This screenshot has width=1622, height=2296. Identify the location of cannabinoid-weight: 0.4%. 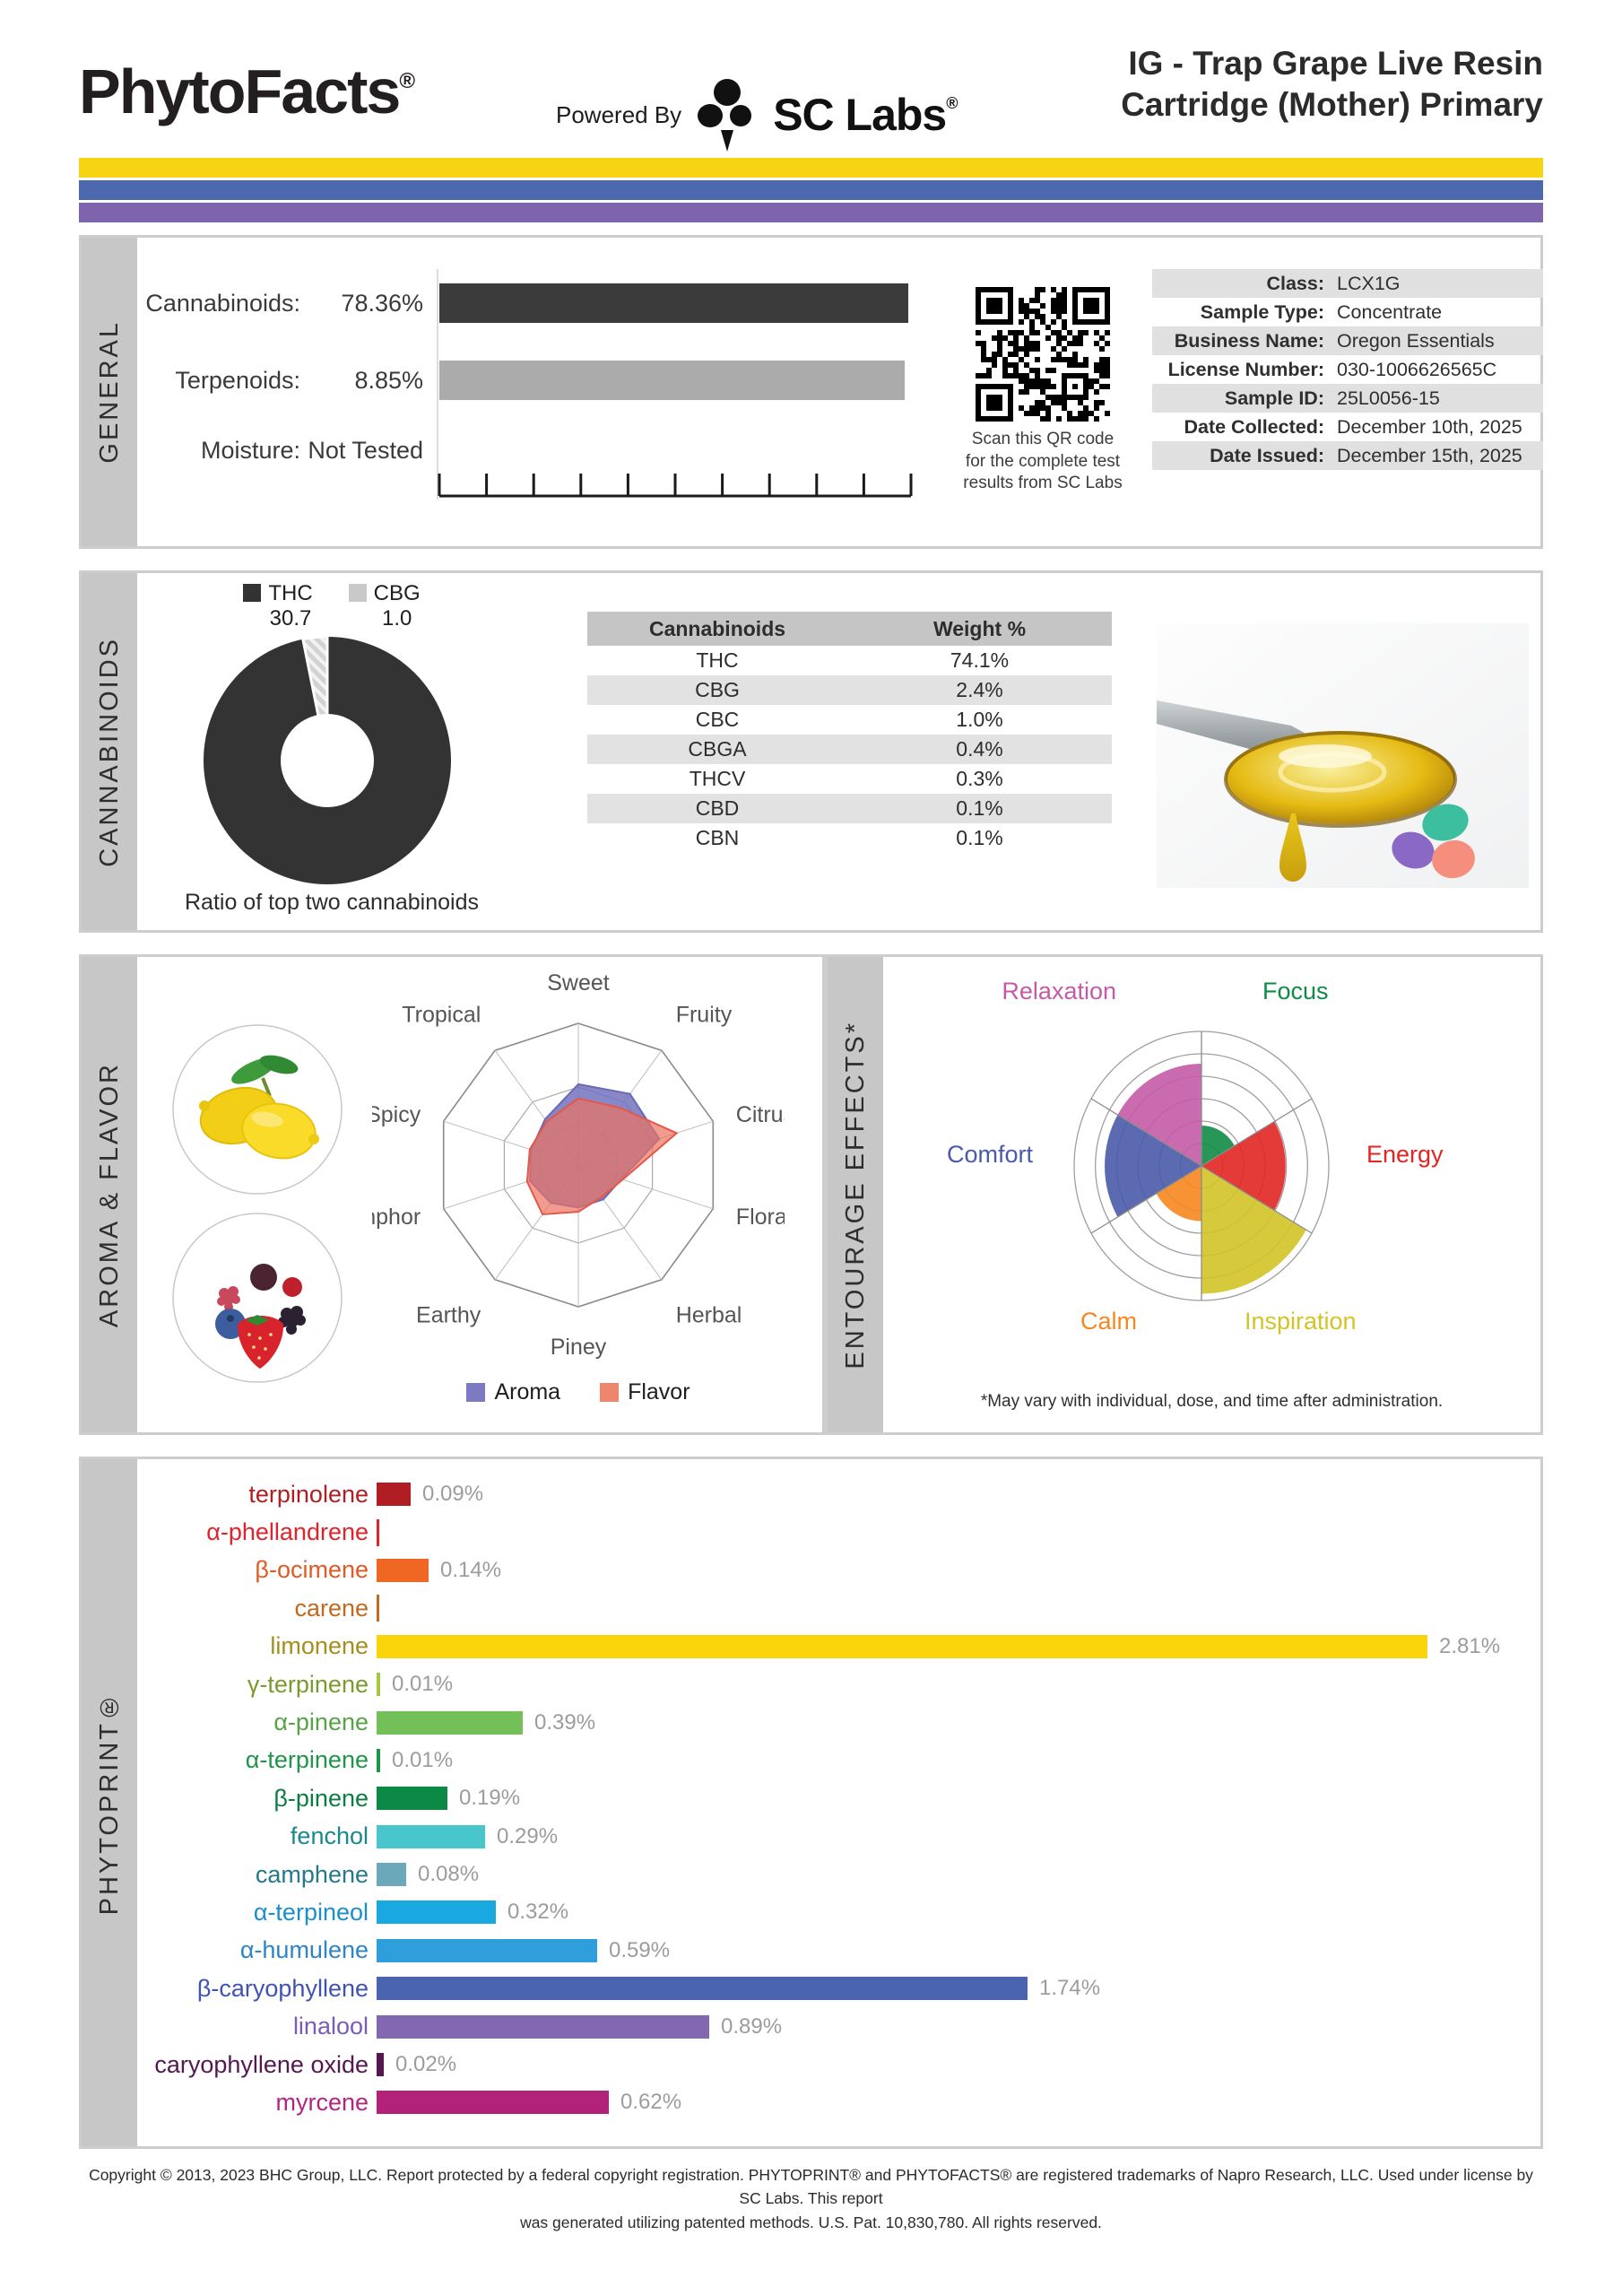
(979, 749).